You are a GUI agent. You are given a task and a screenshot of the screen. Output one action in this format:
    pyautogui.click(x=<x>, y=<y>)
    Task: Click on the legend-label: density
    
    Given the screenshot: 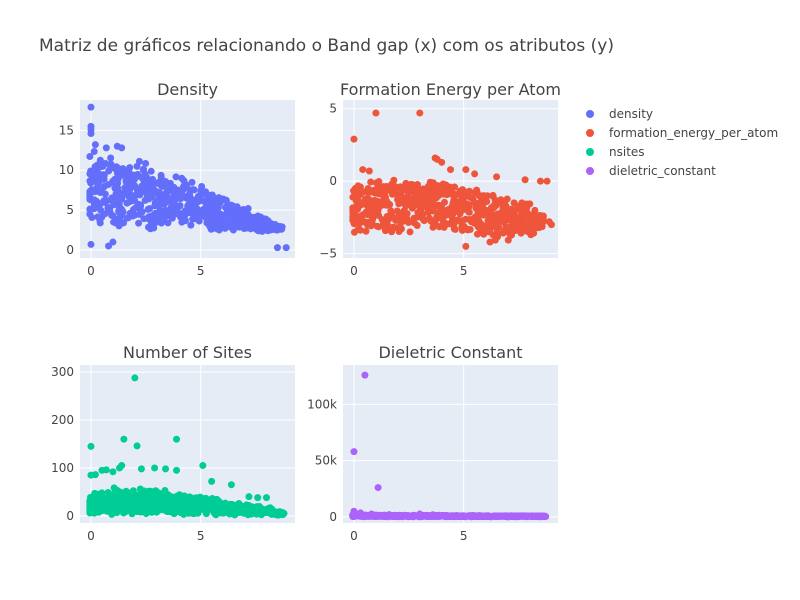 What is the action you would take?
    pyautogui.click(x=631, y=114)
    